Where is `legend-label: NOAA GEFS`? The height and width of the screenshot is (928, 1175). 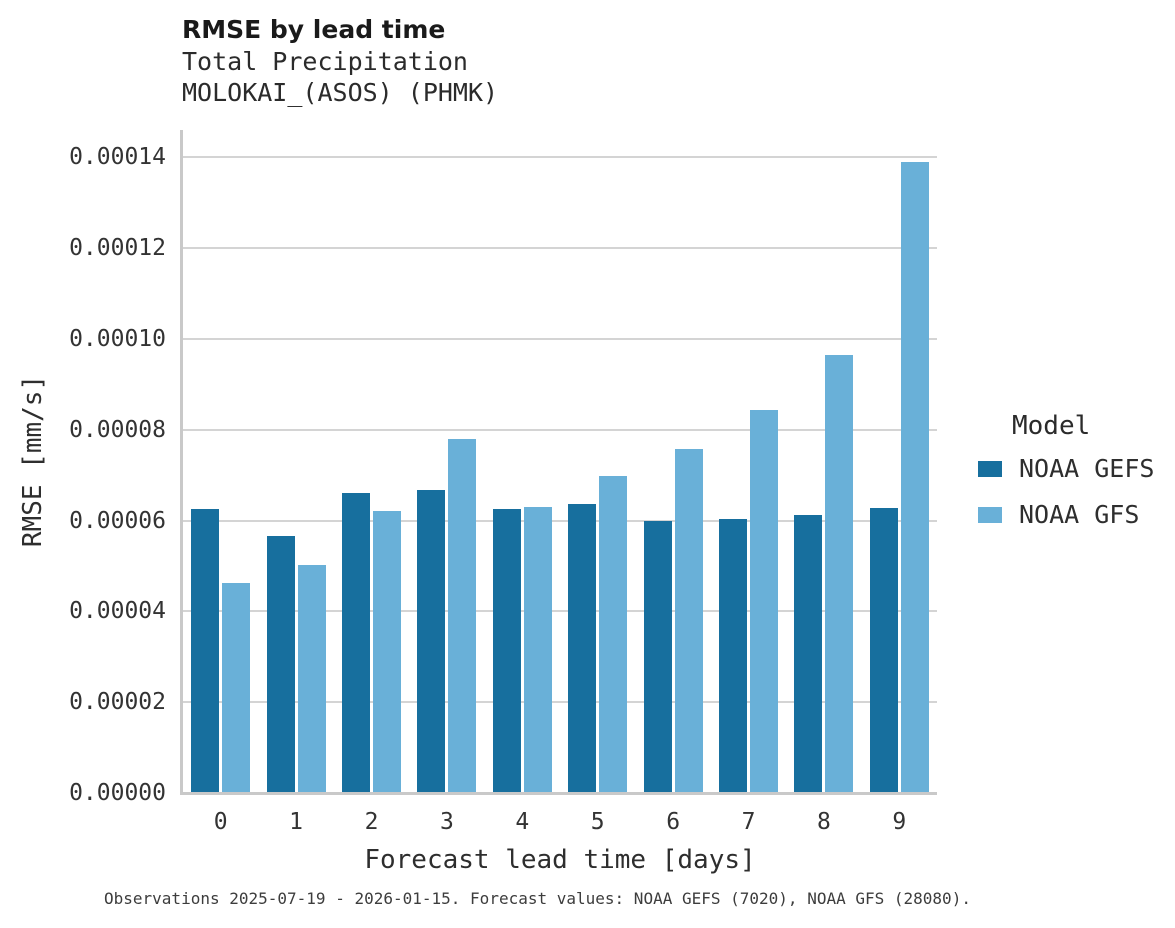
legend-label: NOAA GEFS is located at coordinates (1087, 468).